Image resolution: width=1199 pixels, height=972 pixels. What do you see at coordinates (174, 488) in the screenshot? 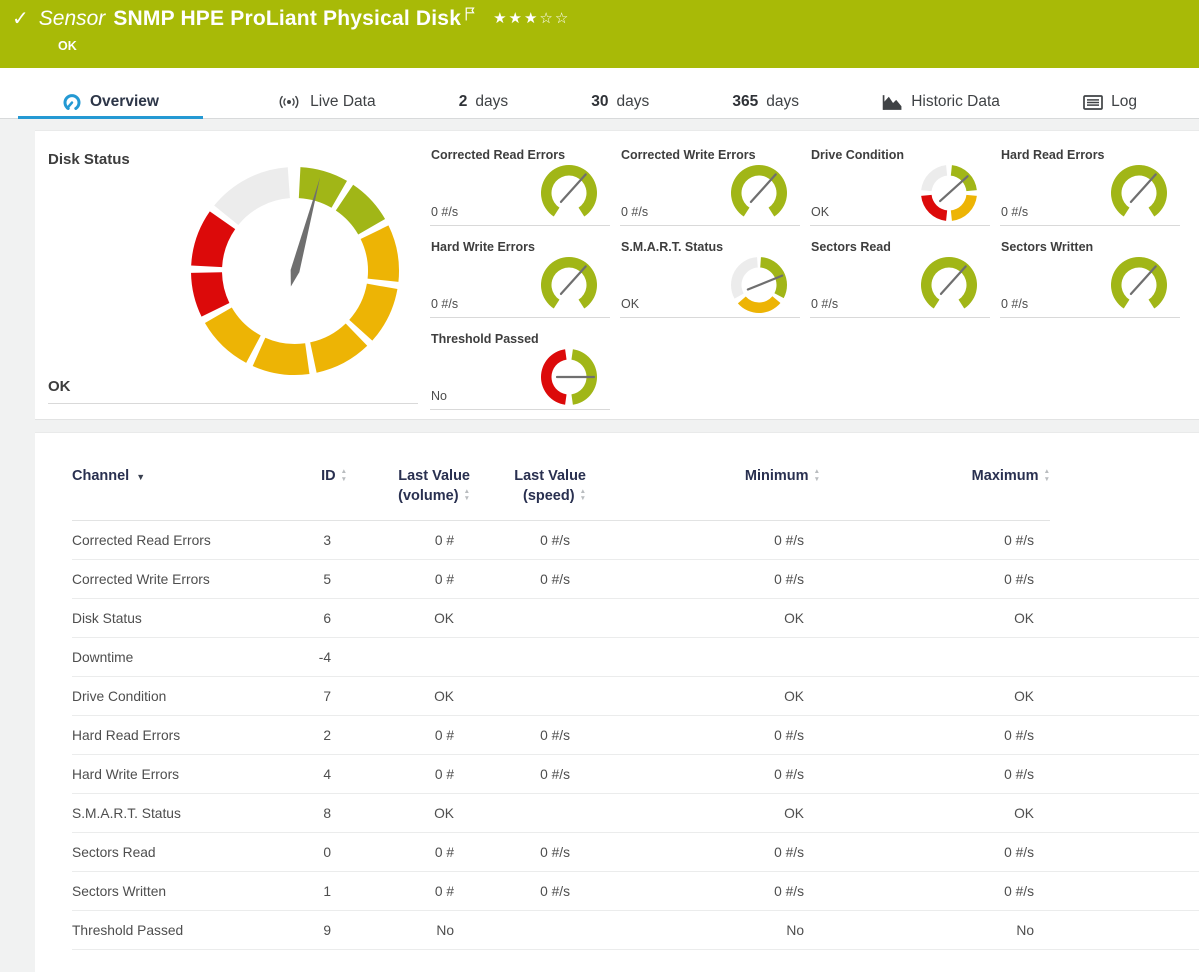
I see `column-header-channel: Channel ▼` at bounding box center [174, 488].